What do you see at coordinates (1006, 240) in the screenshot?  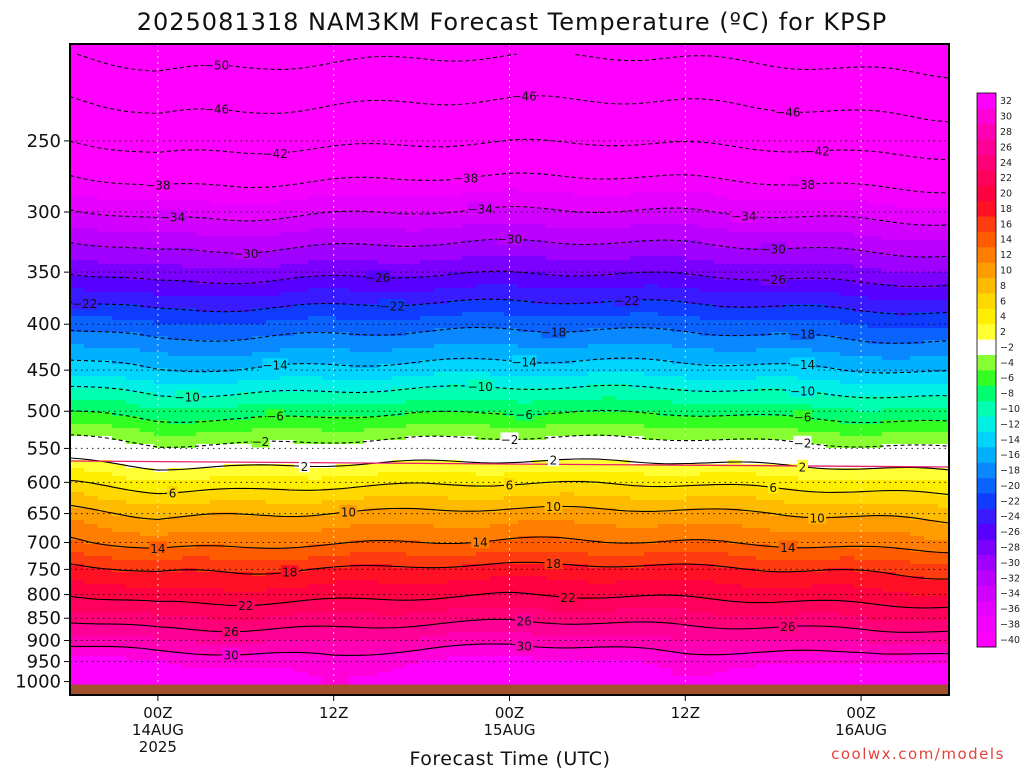 I see `colorbar-label: 14` at bounding box center [1006, 240].